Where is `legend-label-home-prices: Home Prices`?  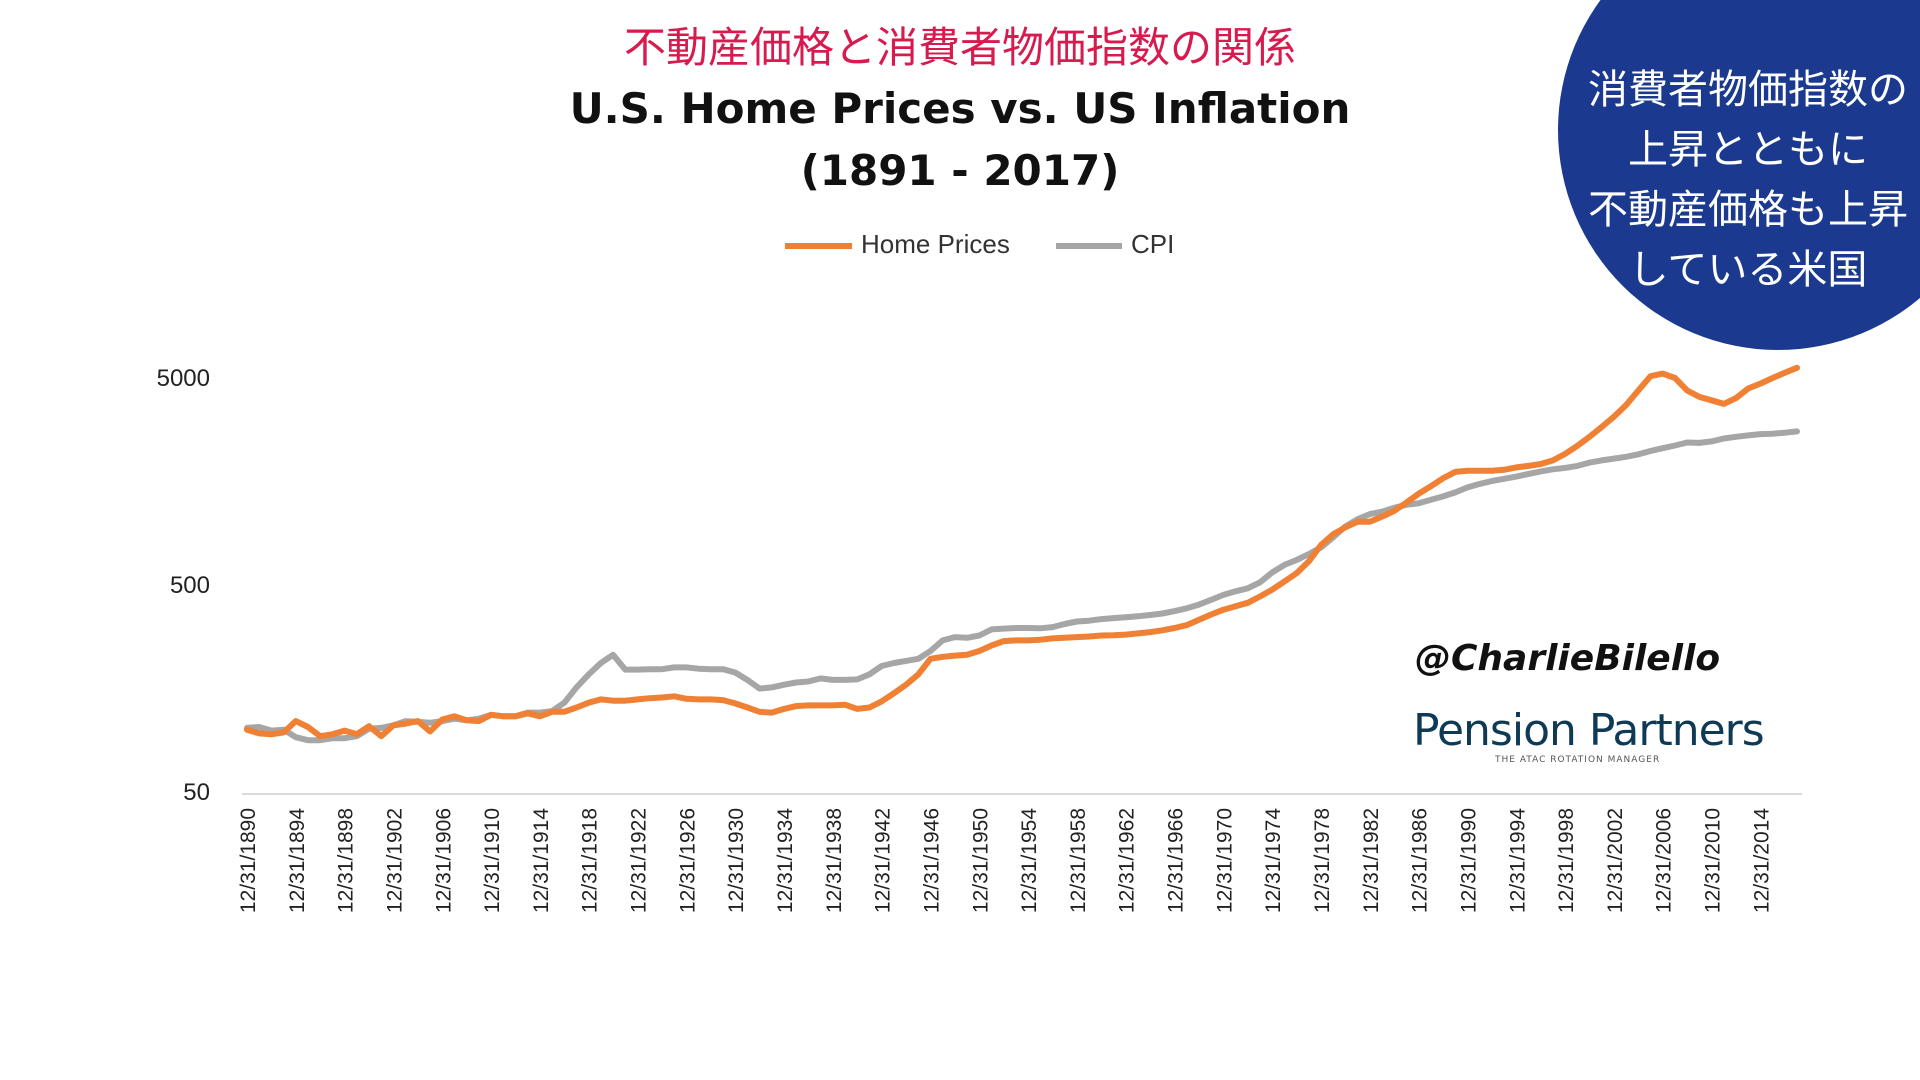 legend-label-home-prices: Home Prices is located at coordinates (935, 244).